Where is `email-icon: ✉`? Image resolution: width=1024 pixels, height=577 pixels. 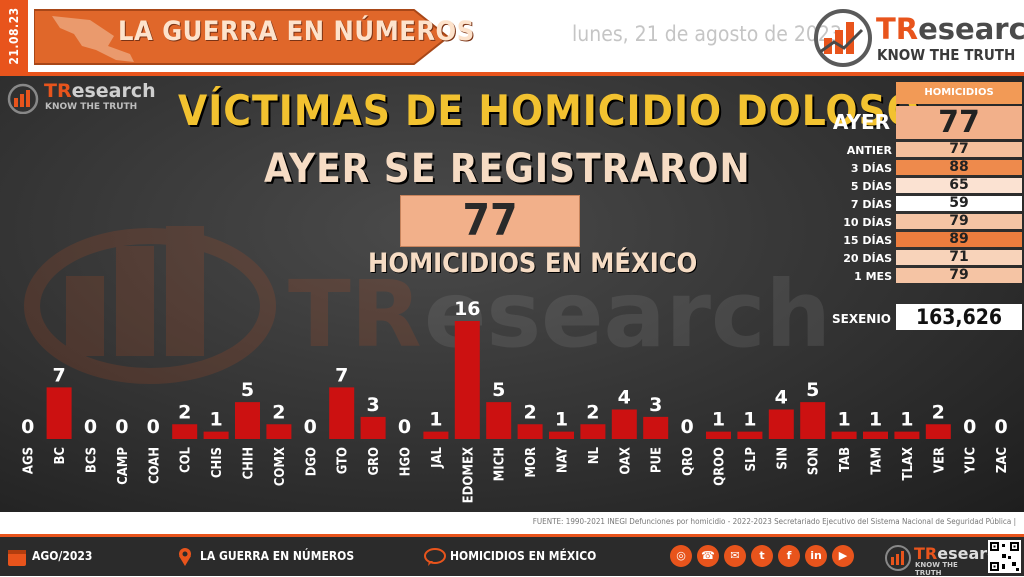
email-icon: ✉ is located at coordinates (735, 556).